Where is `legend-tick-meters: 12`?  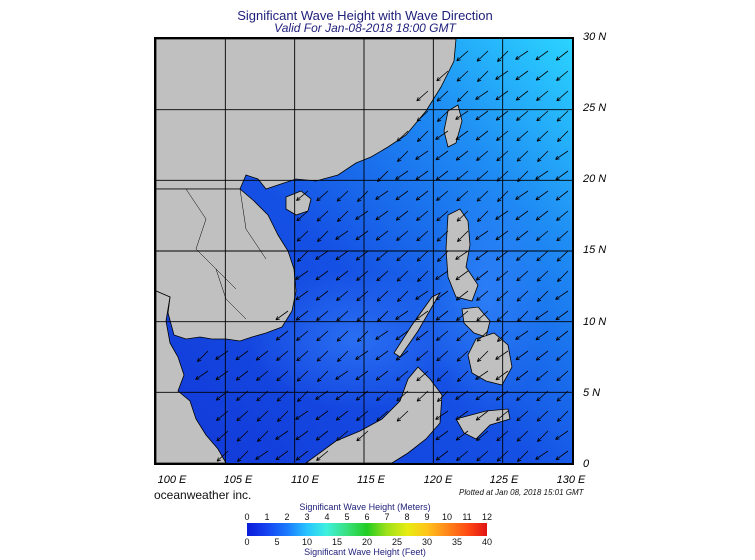 legend-tick-meters: 12 is located at coordinates (486, 517).